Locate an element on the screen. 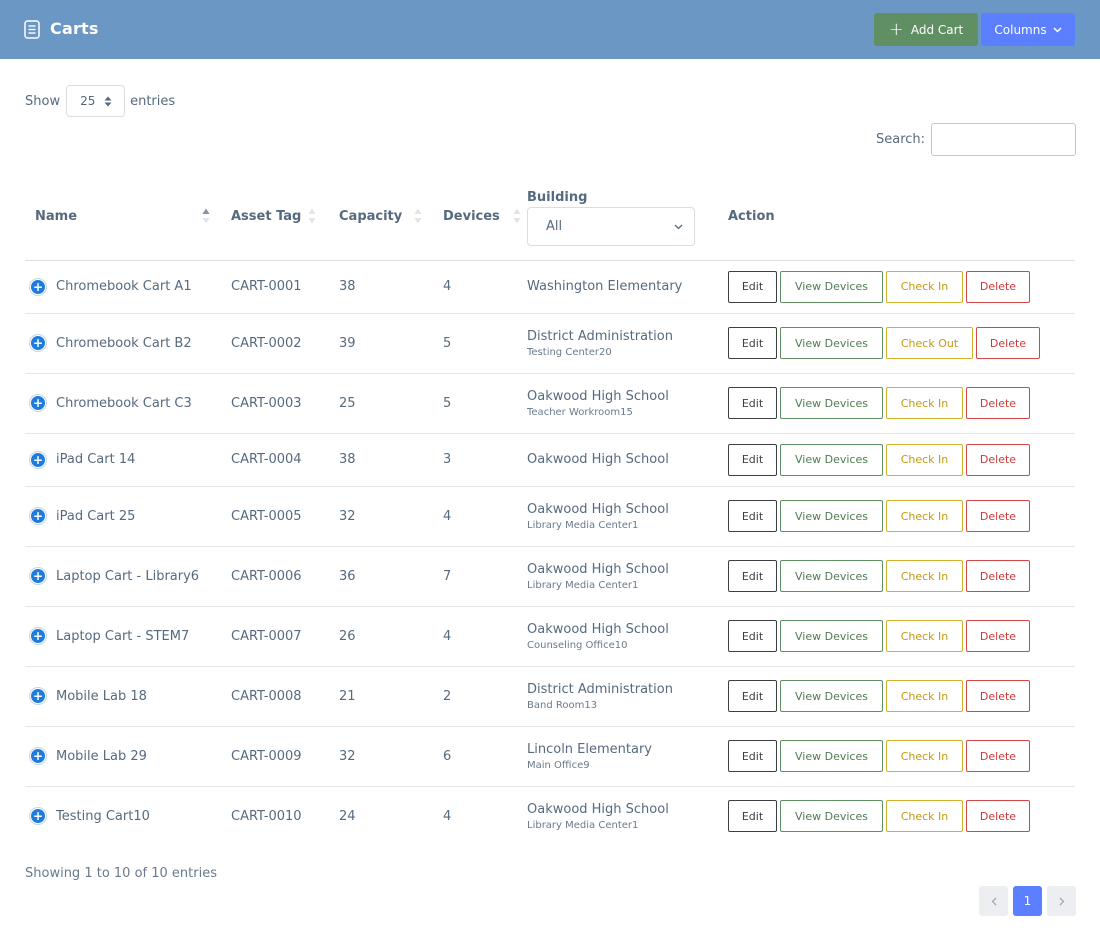 The width and height of the screenshot is (1100, 943). entries-per-page-value: 25 is located at coordinates (88, 101).